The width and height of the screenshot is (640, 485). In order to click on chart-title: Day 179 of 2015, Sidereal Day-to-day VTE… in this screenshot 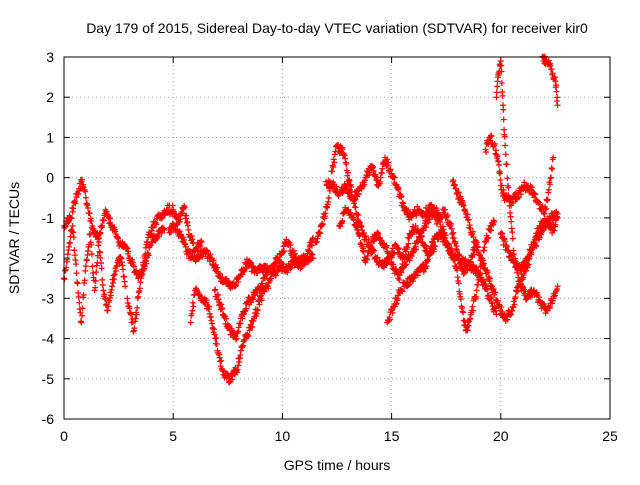, I will do `click(337, 28)`.